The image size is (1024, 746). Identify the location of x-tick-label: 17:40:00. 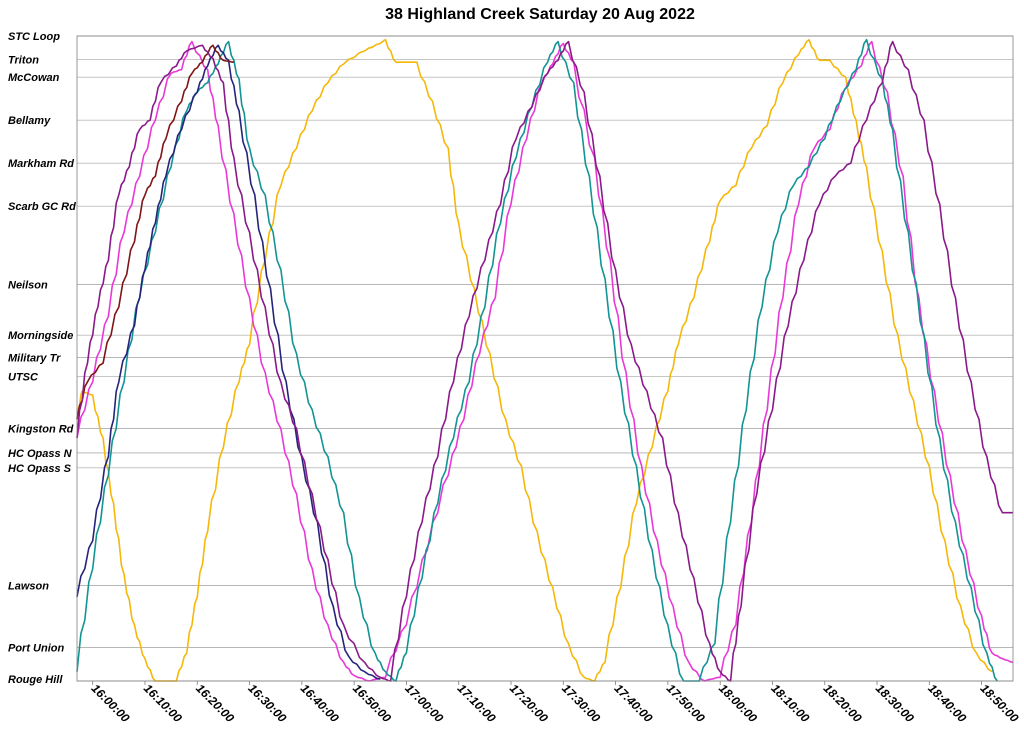
(633, 703).